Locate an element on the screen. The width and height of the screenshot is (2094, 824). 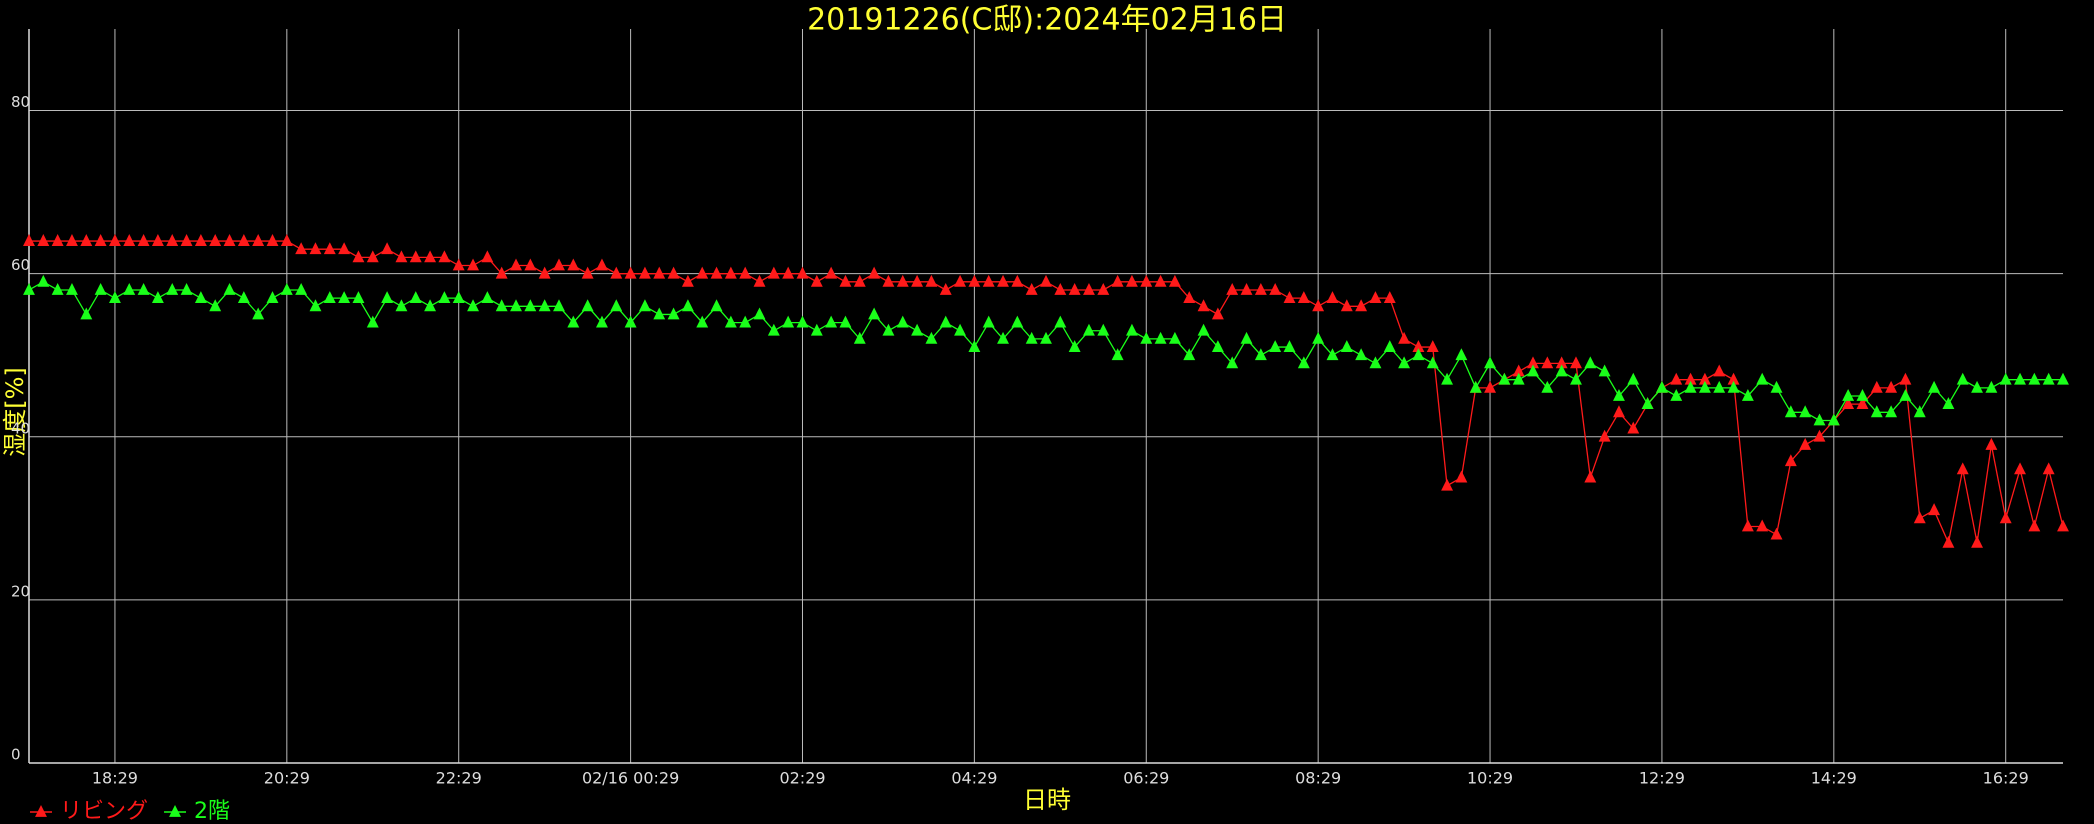
x-tick-label: 10:29 is located at coordinates (1490, 778).